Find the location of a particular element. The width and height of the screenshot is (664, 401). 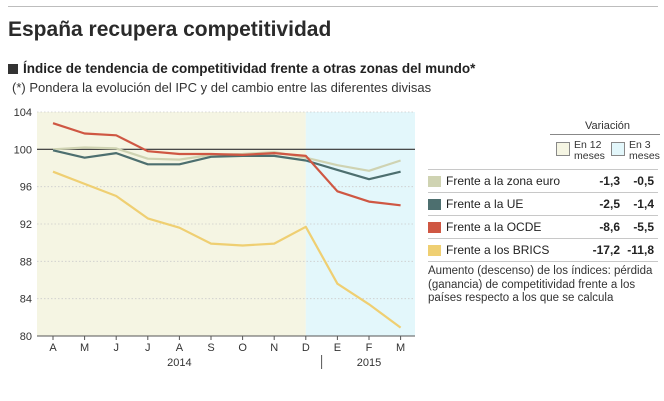

y-tick-label: 96 is located at coordinates (26, 188).